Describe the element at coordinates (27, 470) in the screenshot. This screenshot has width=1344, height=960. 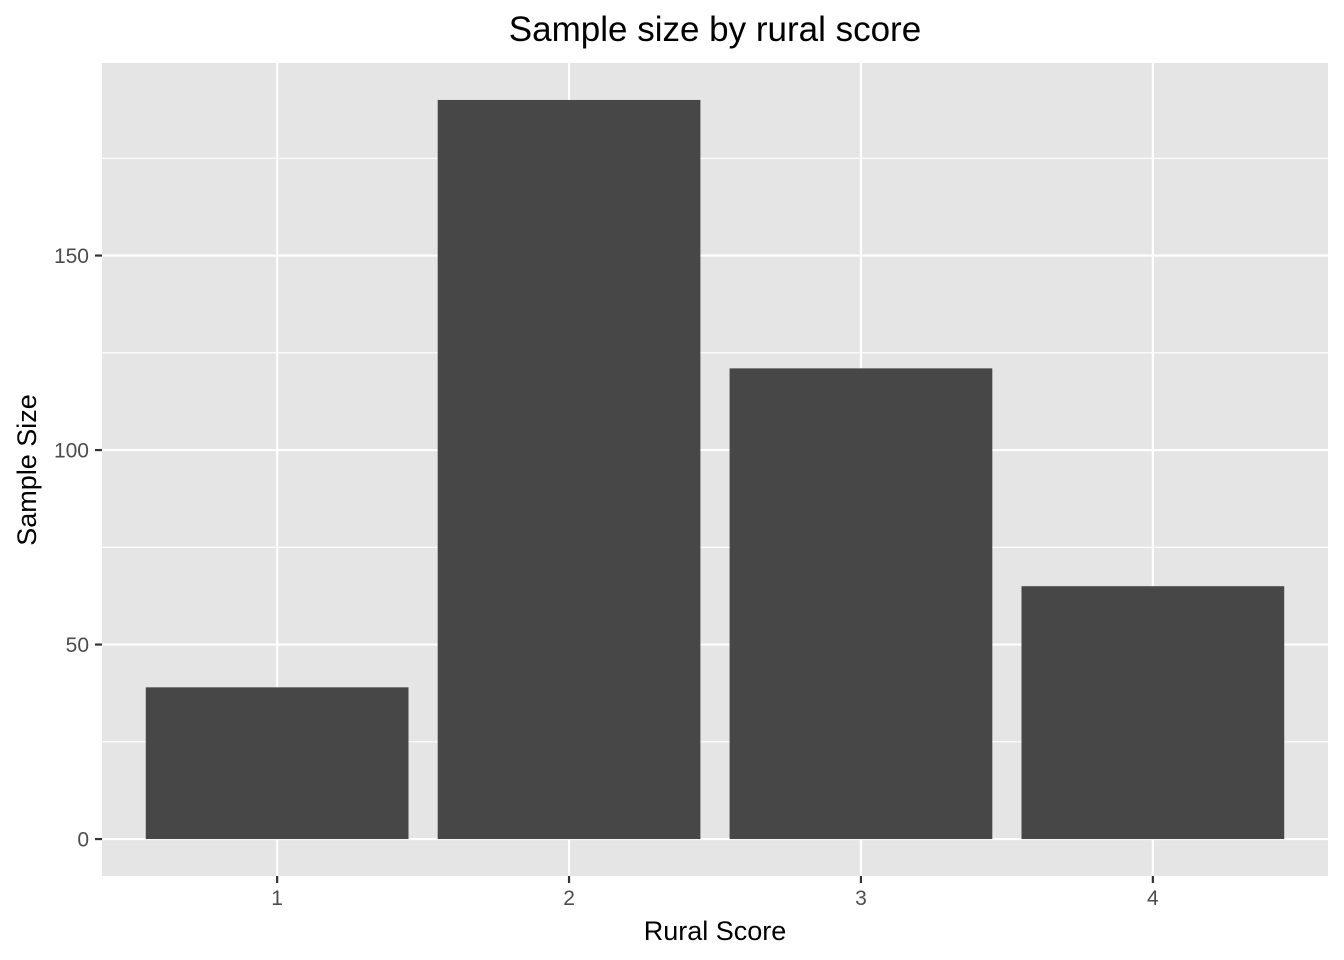
I see `y-axis-title: Sample Size` at that location.